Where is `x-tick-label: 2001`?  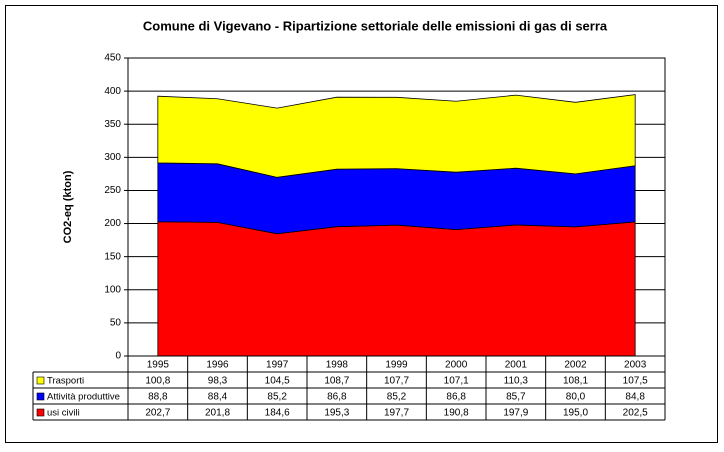
x-tick-label: 2001 is located at coordinates (516, 365).